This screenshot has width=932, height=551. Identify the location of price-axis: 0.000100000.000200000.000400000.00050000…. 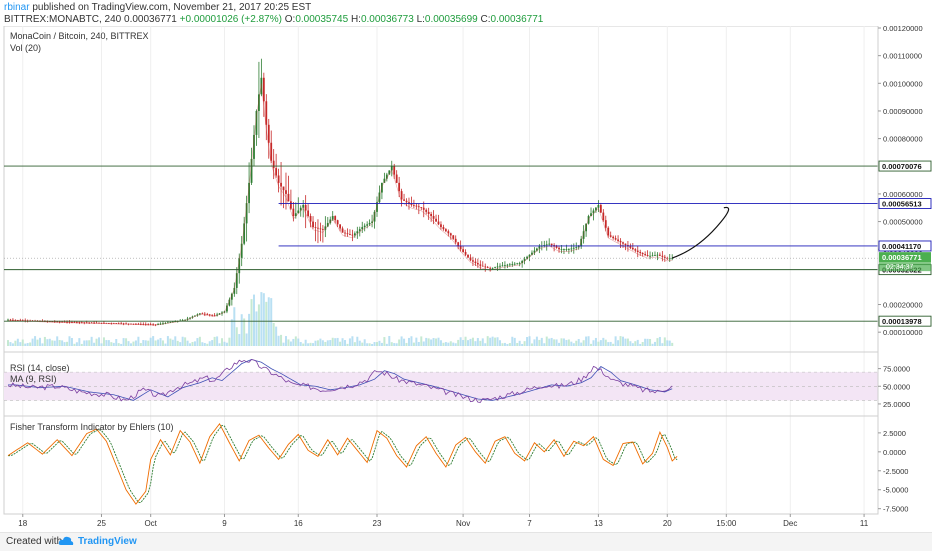
(904, 270).